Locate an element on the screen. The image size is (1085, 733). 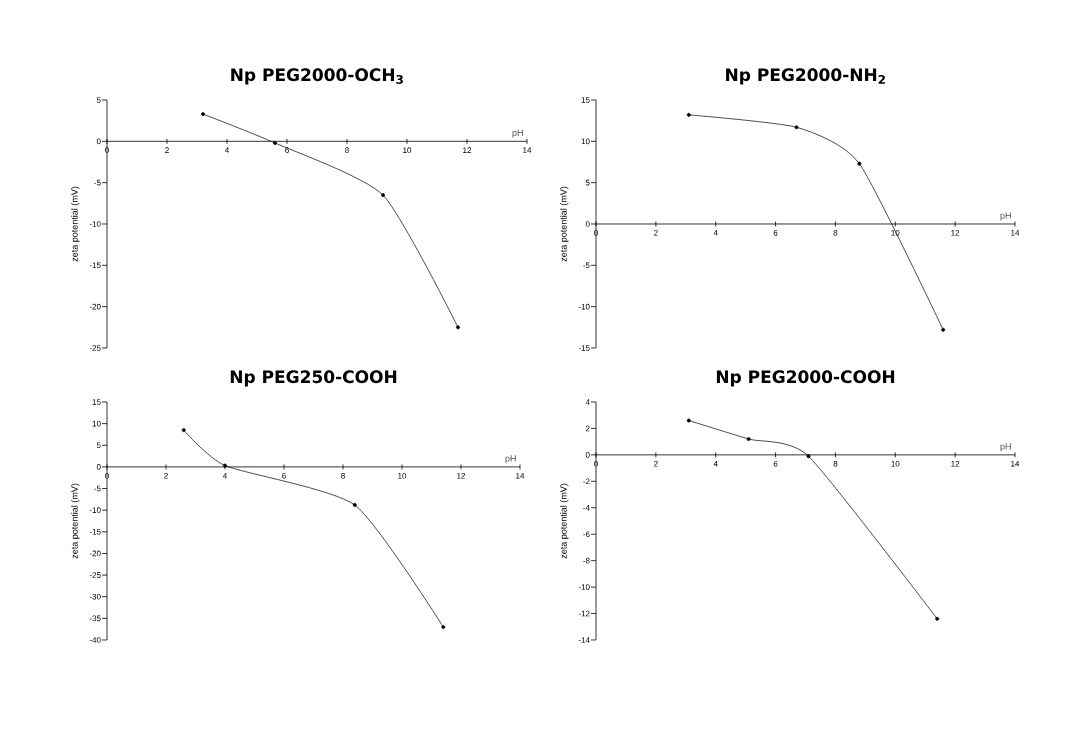
chart-title: Np PEG2000-OCH$_{3}$ is located at coordinates (317, 76).